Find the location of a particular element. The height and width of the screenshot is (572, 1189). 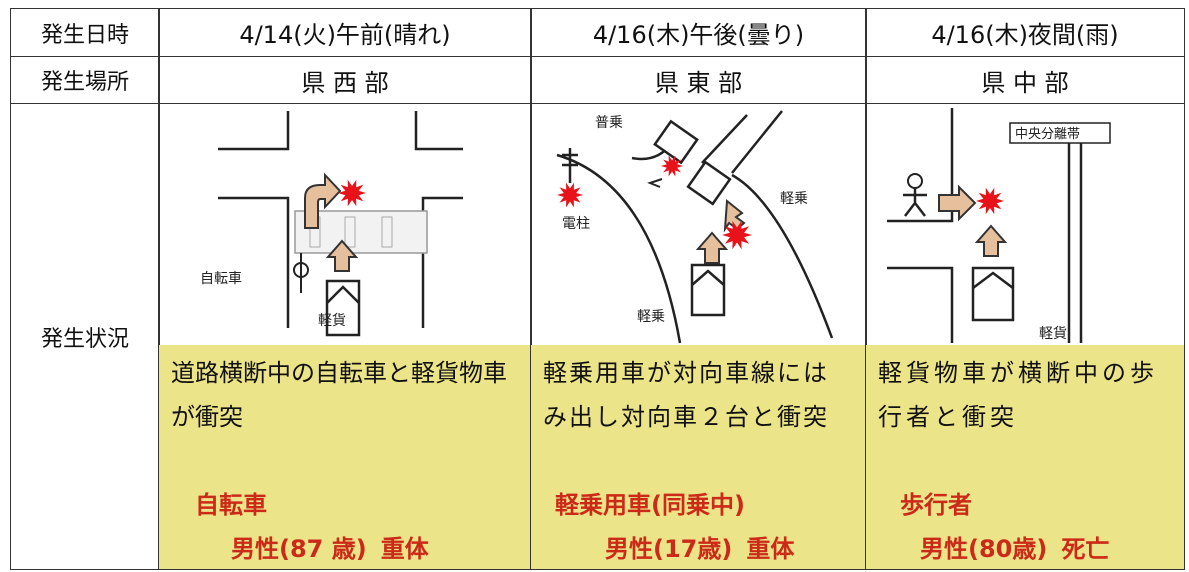

victim: 軽乗用車(同乗中) is located at coordinates (650, 505).